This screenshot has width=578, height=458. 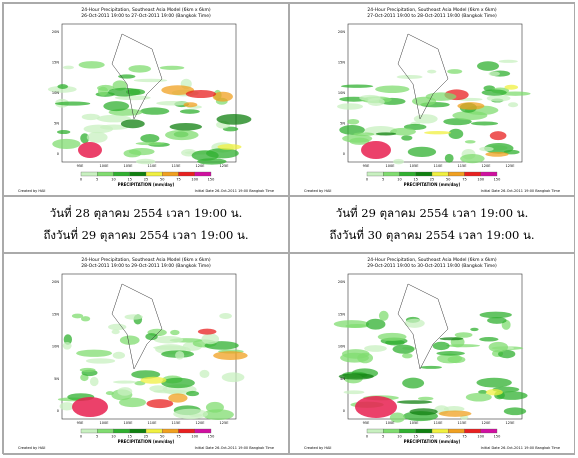 I want to click on lon-label: 105E, so click(x=414, y=166).